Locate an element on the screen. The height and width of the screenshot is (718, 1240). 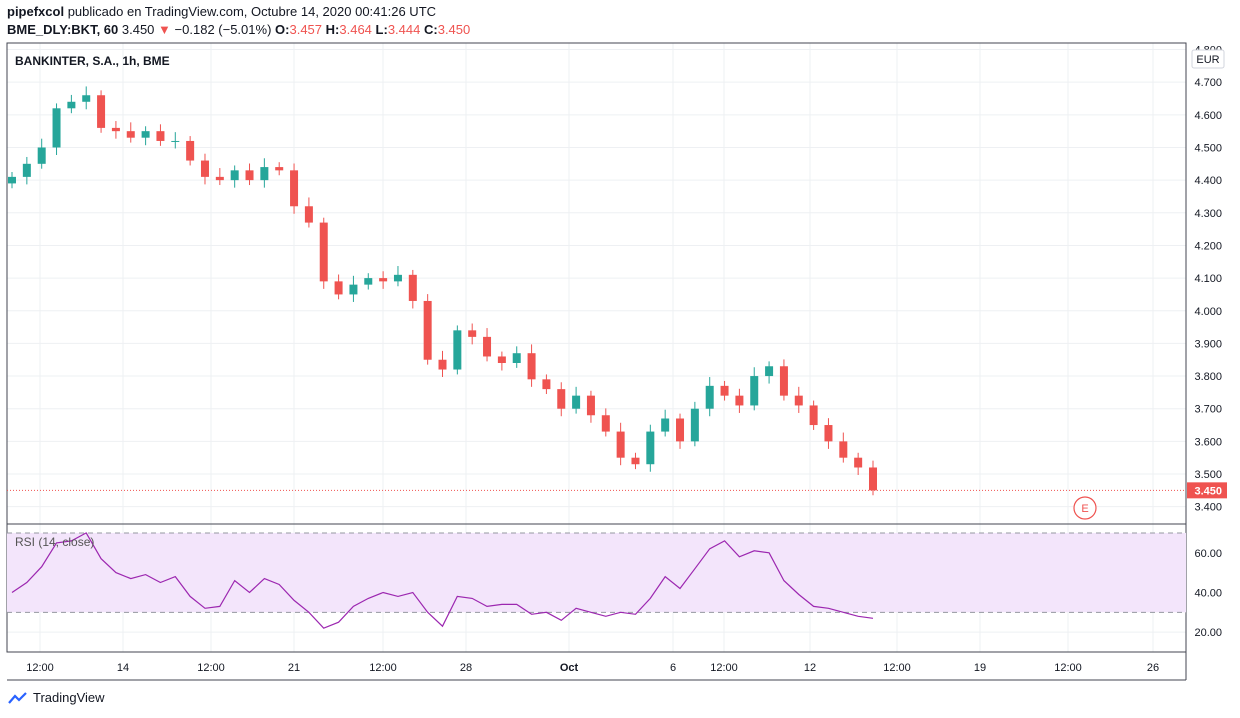
price-tick-label: 4.400 is located at coordinates (1208, 181).